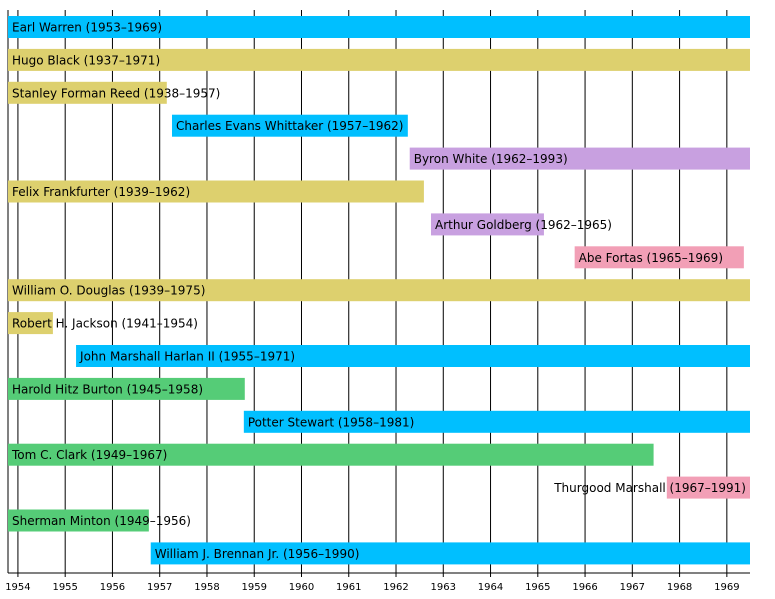 The width and height of the screenshot is (775, 599). What do you see at coordinates (651, 258) in the screenshot?
I see `bar-label: Abe Fortas (1965–1969)` at bounding box center [651, 258].